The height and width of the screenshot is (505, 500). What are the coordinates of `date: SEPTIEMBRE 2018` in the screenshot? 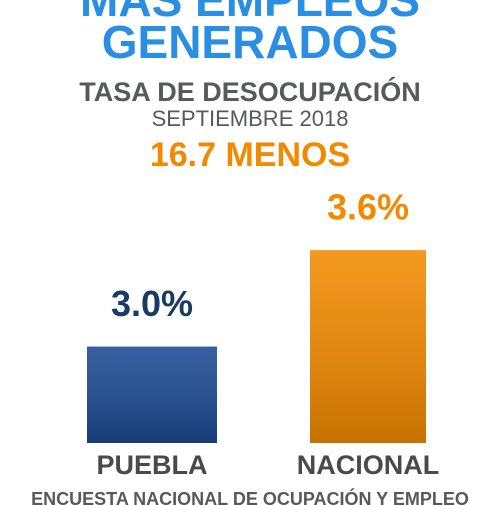 It's located at (250, 118).